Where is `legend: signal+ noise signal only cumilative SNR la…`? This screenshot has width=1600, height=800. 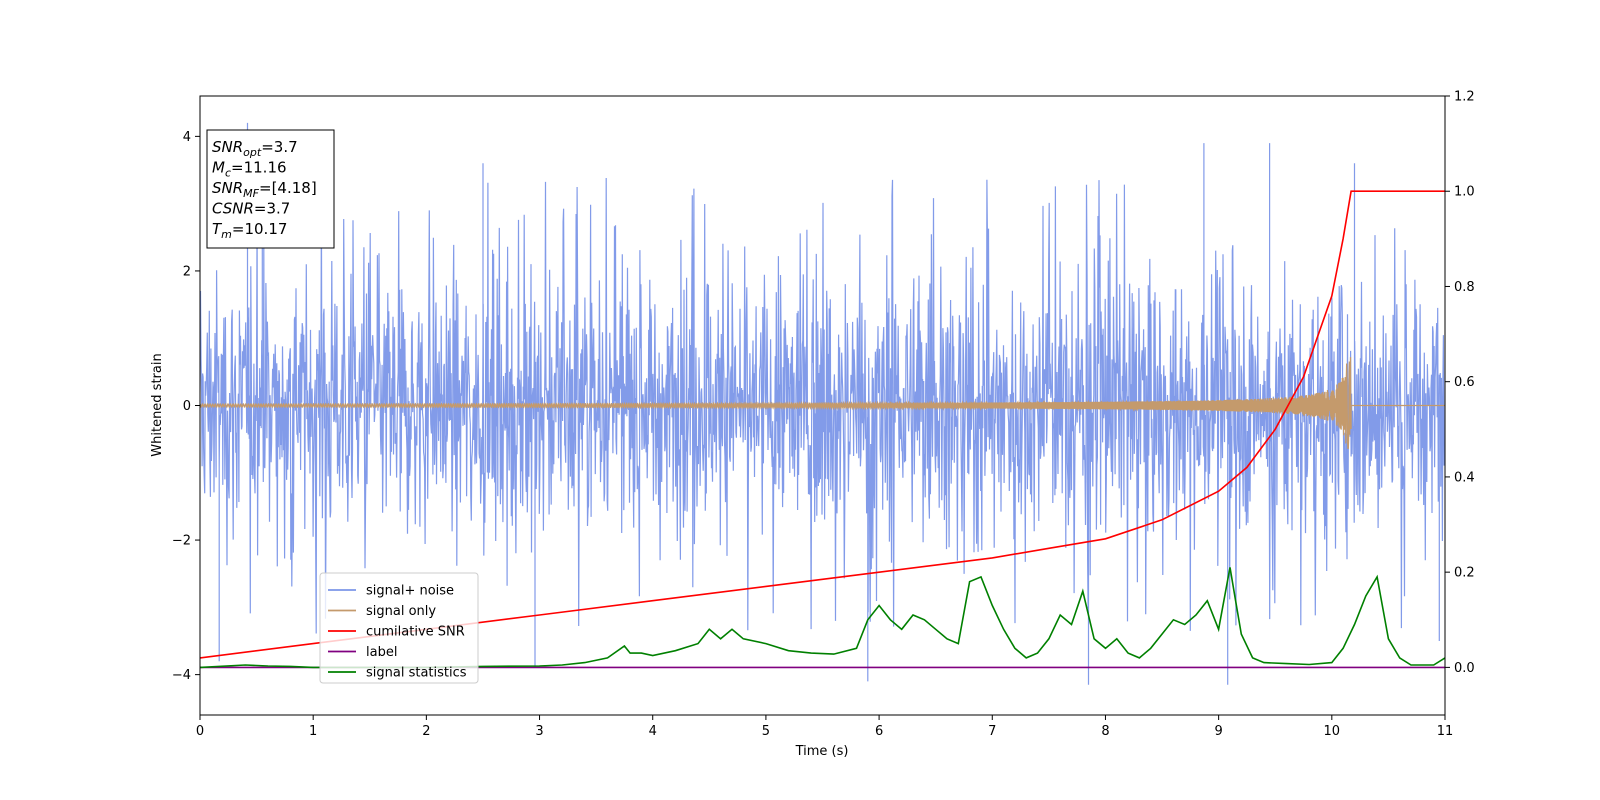 legend: signal+ noise signal only cumilative SNR la… is located at coordinates (399, 628).